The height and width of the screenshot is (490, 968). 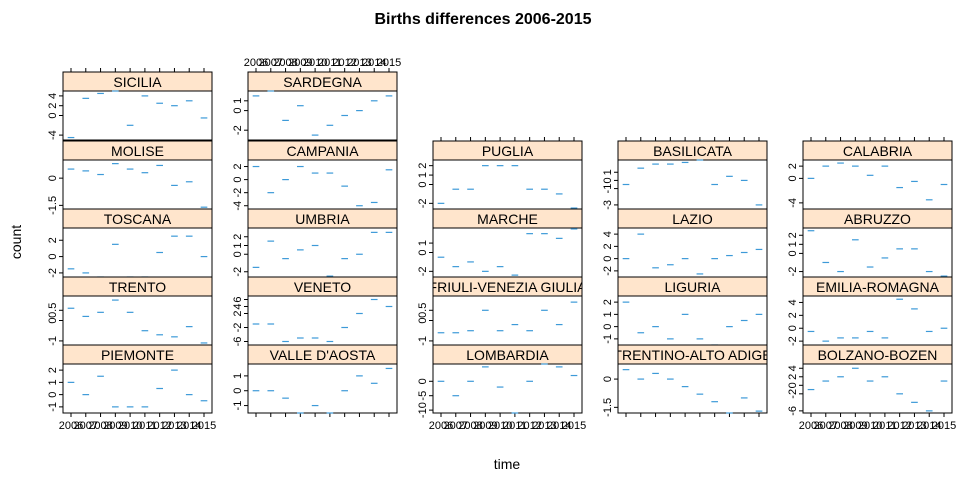 What do you see at coordinates (878, 151) in the screenshot?
I see `strip-label-calabria: CALABRIA` at bounding box center [878, 151].